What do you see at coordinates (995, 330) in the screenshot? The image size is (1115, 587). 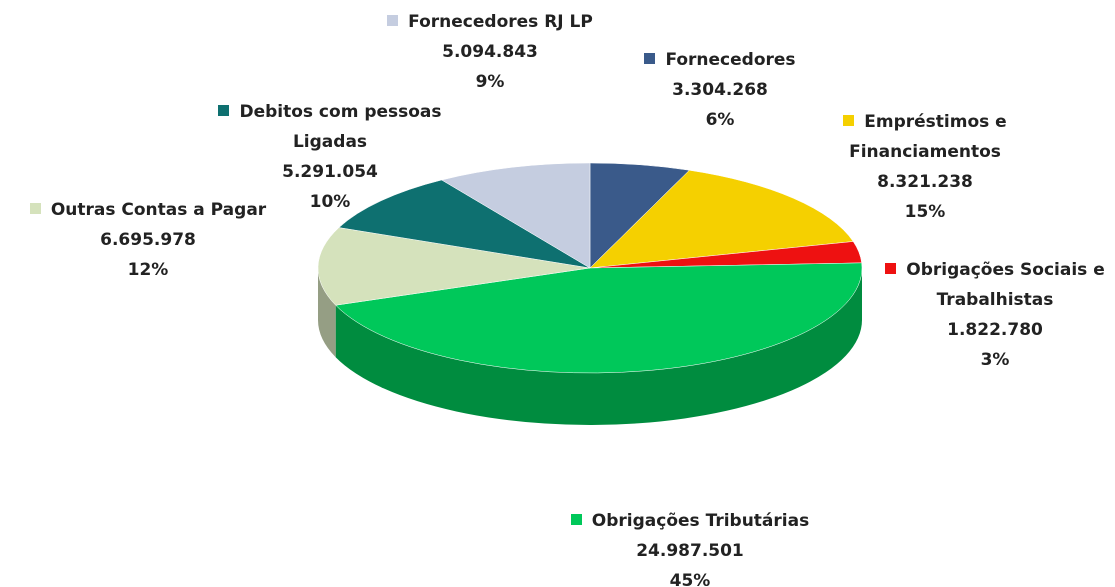 I see `value-label: 1.822.780` at bounding box center [995, 330].